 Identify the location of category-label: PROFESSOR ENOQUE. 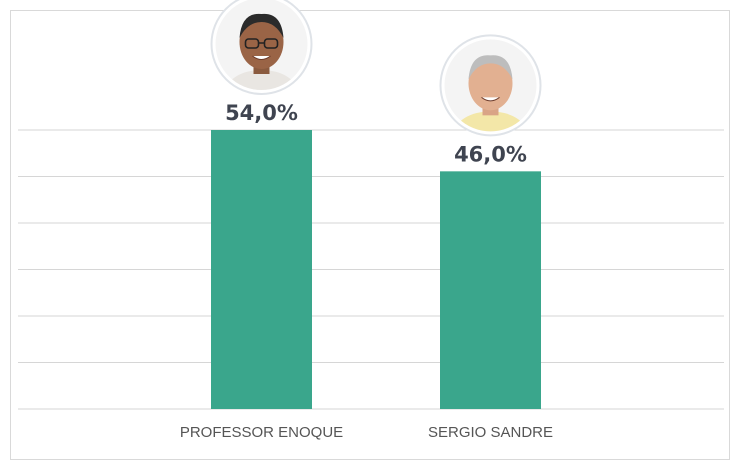
(261, 432).